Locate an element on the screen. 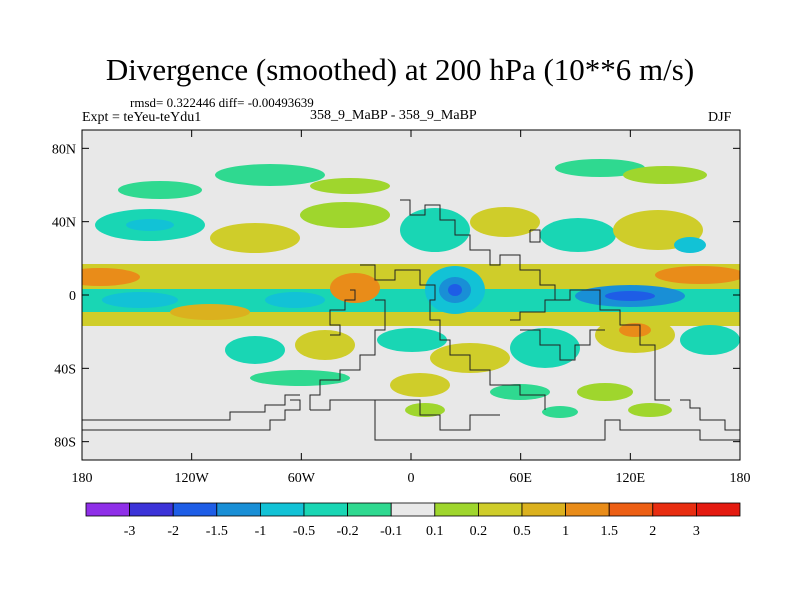 Image resolution: width=800 pixels, height=600 pixels. stats-annotation: rmsd= 0.322446 diff= -0.00493639 is located at coordinates (222, 102).